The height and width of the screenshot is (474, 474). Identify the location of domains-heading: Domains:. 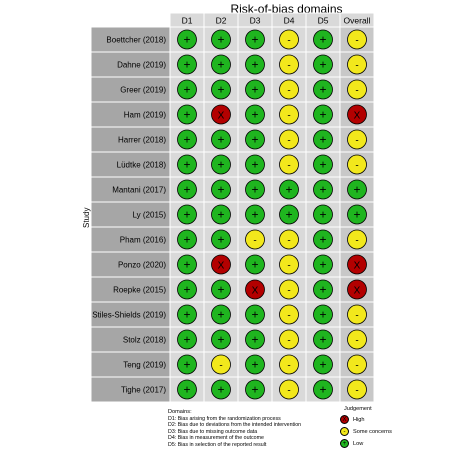
(180, 412).